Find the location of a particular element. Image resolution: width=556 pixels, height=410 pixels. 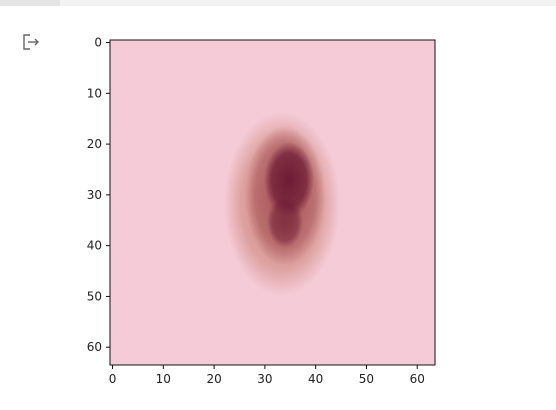

x-tick-label: 50 is located at coordinates (366, 379).